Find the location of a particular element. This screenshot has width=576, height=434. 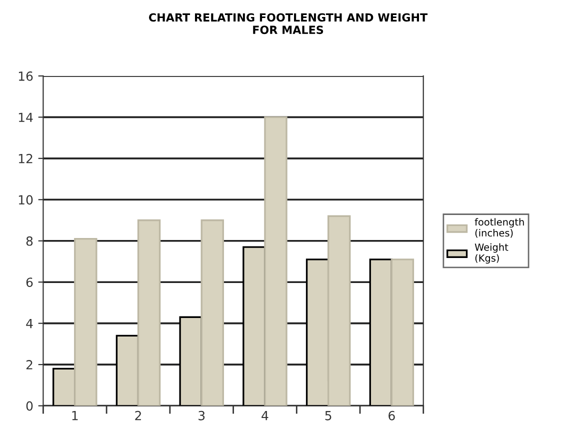

y-tick-label: 4 is located at coordinates (29, 323).